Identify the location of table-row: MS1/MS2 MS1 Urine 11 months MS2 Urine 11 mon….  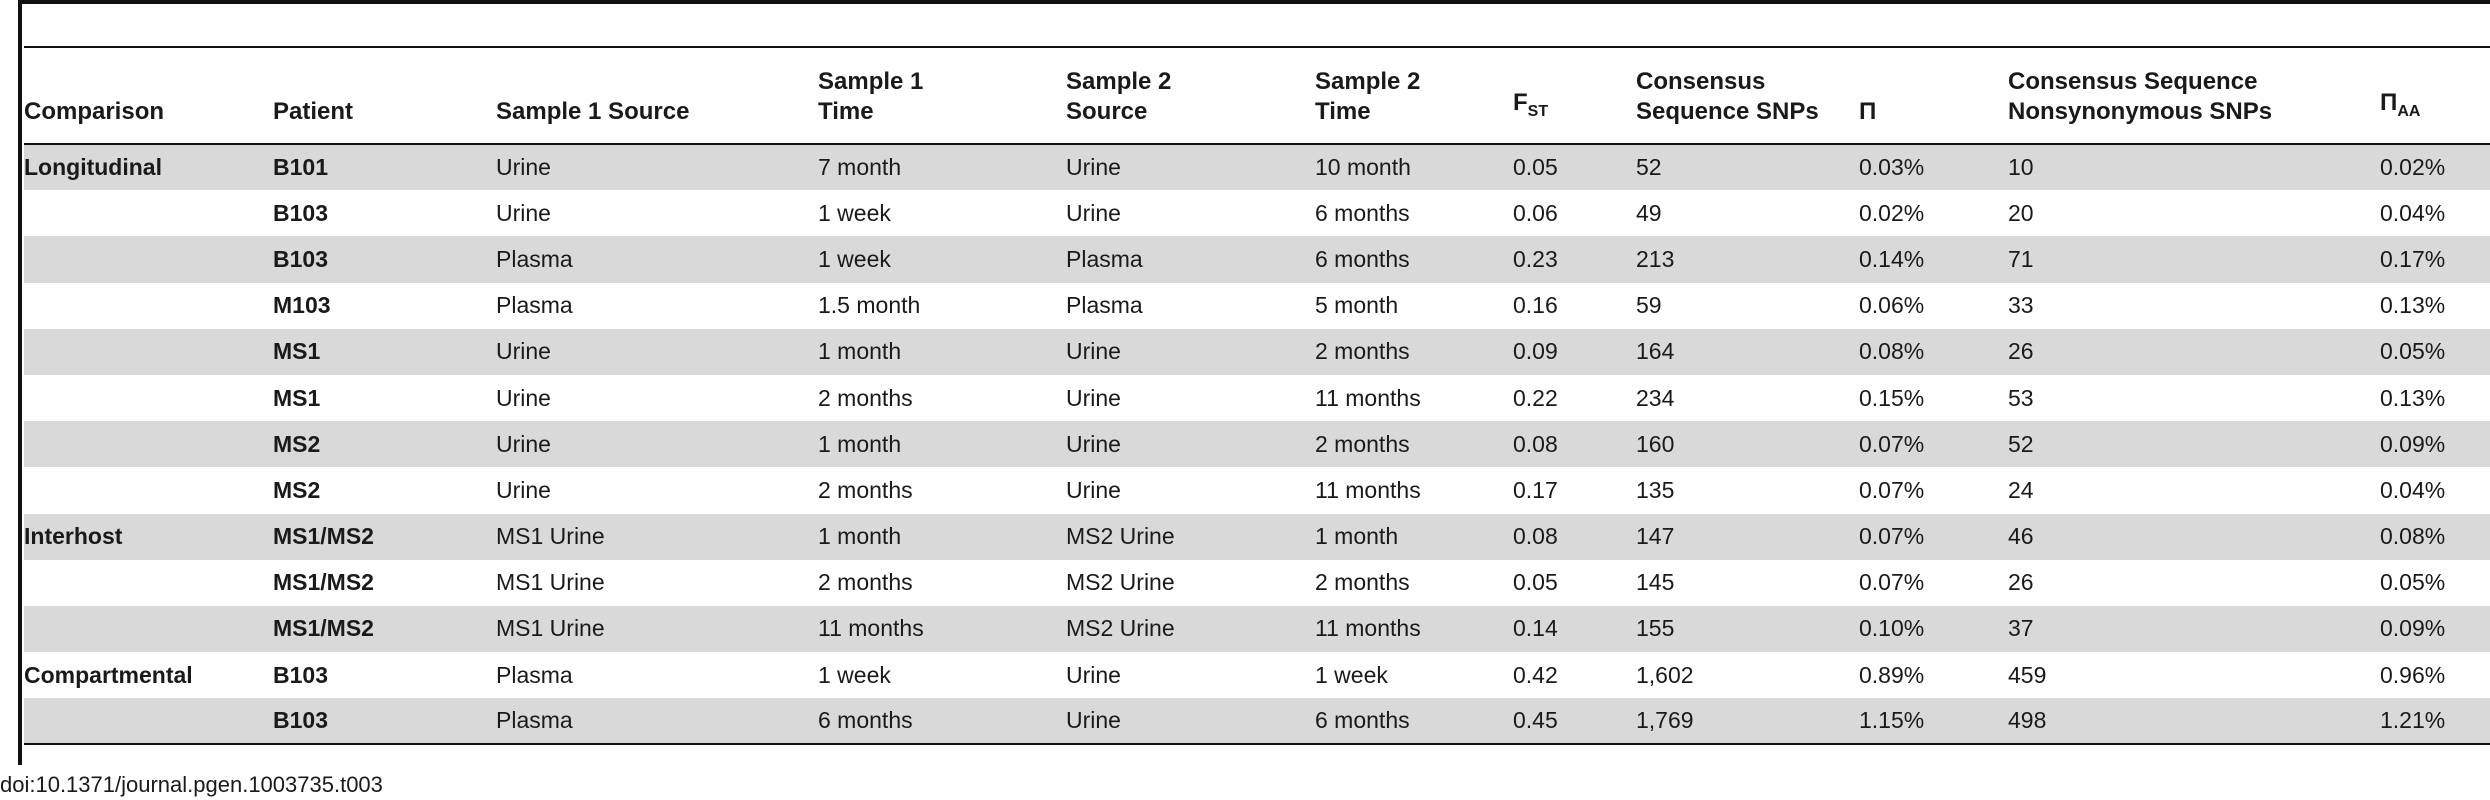
(1257, 629).